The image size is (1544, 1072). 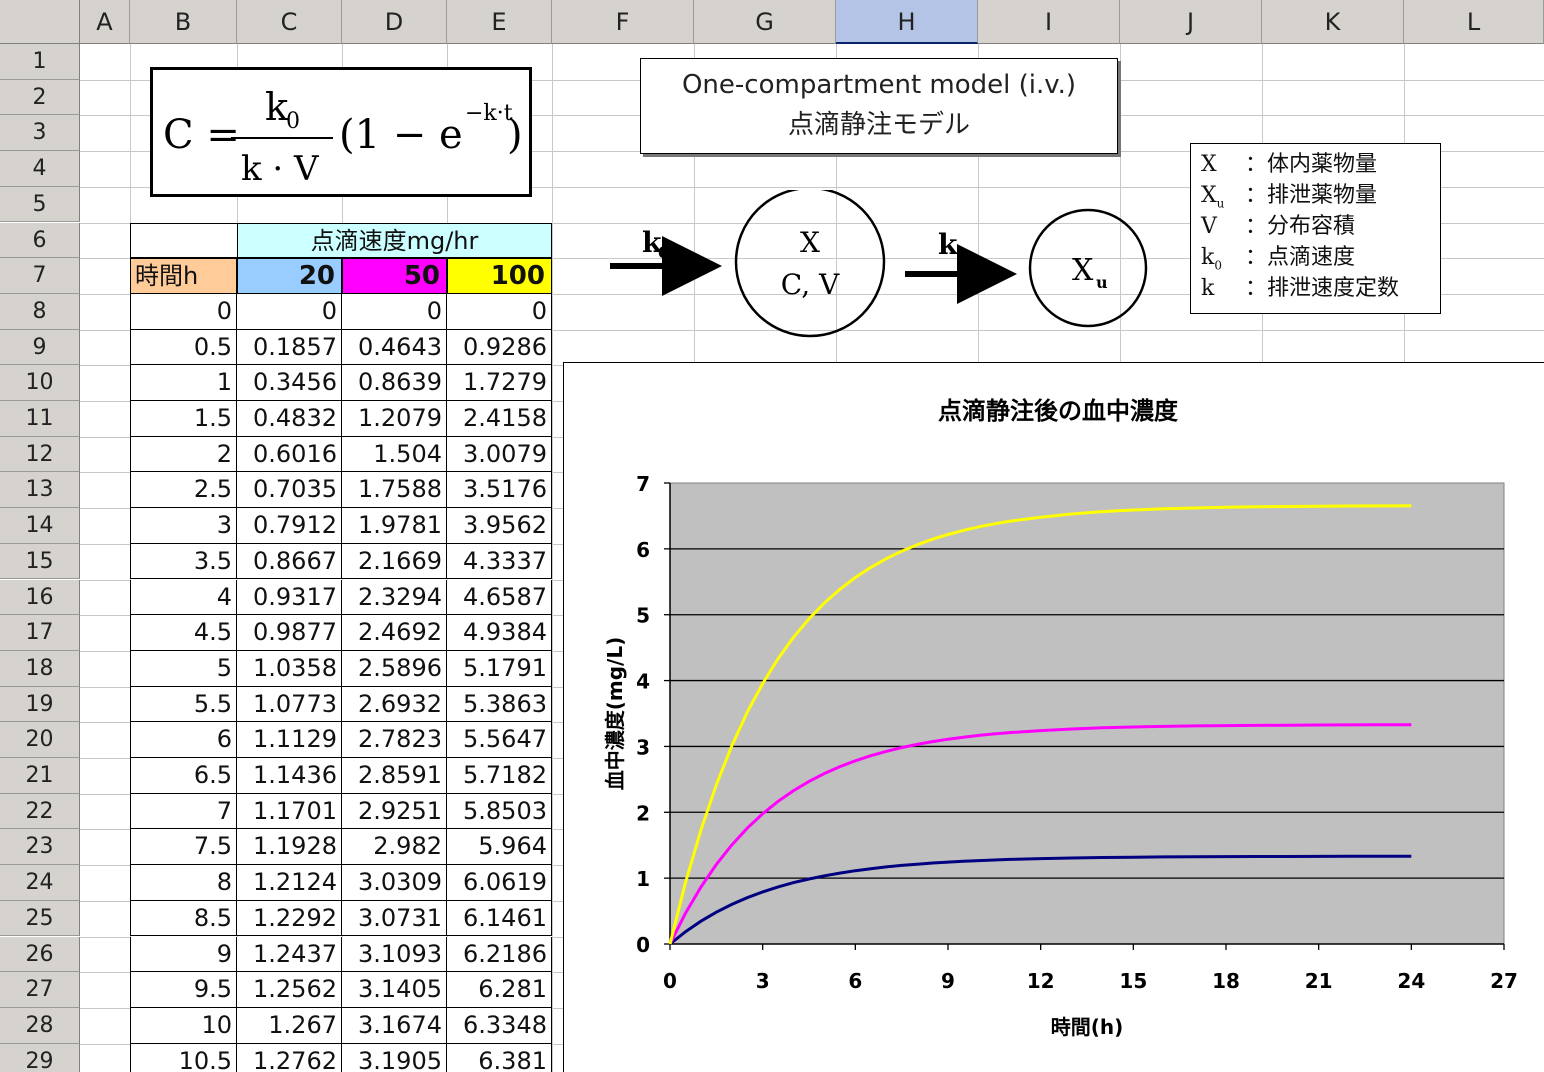 What do you see at coordinates (289, 847) in the screenshot?
I see `table-cell: 1.1928` at bounding box center [289, 847].